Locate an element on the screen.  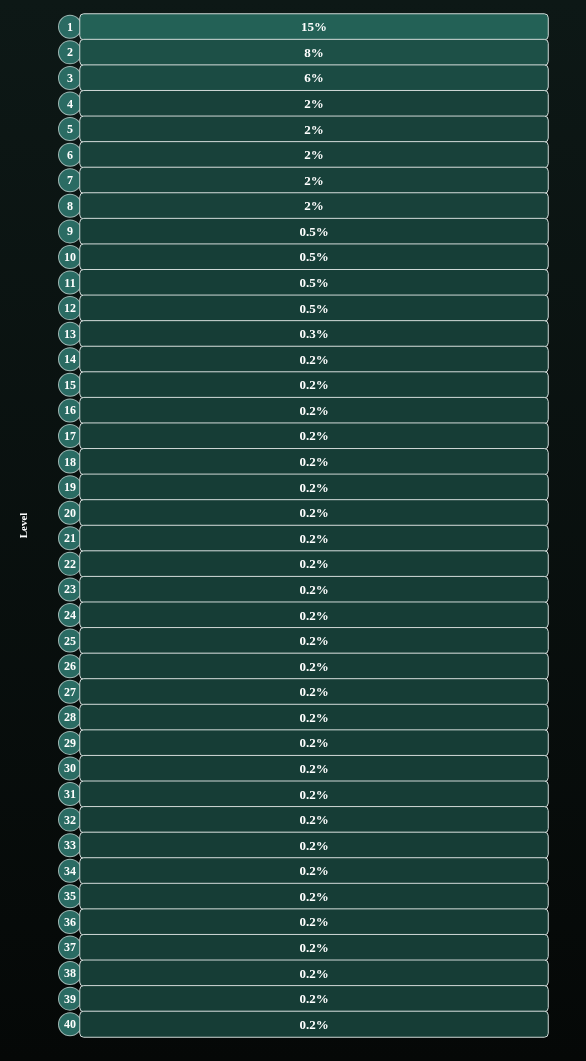
y-tick-label: 18 is located at coordinates (70, 461).